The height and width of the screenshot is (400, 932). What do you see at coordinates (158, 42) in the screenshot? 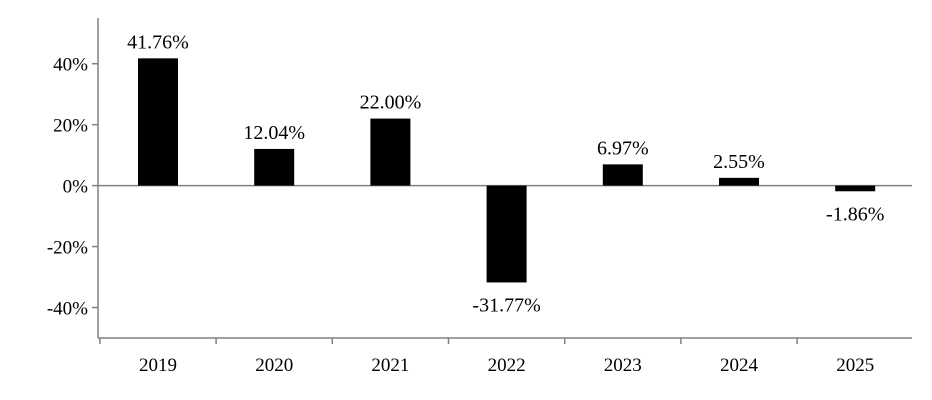
I see `data-label: 41.76%` at bounding box center [158, 42].